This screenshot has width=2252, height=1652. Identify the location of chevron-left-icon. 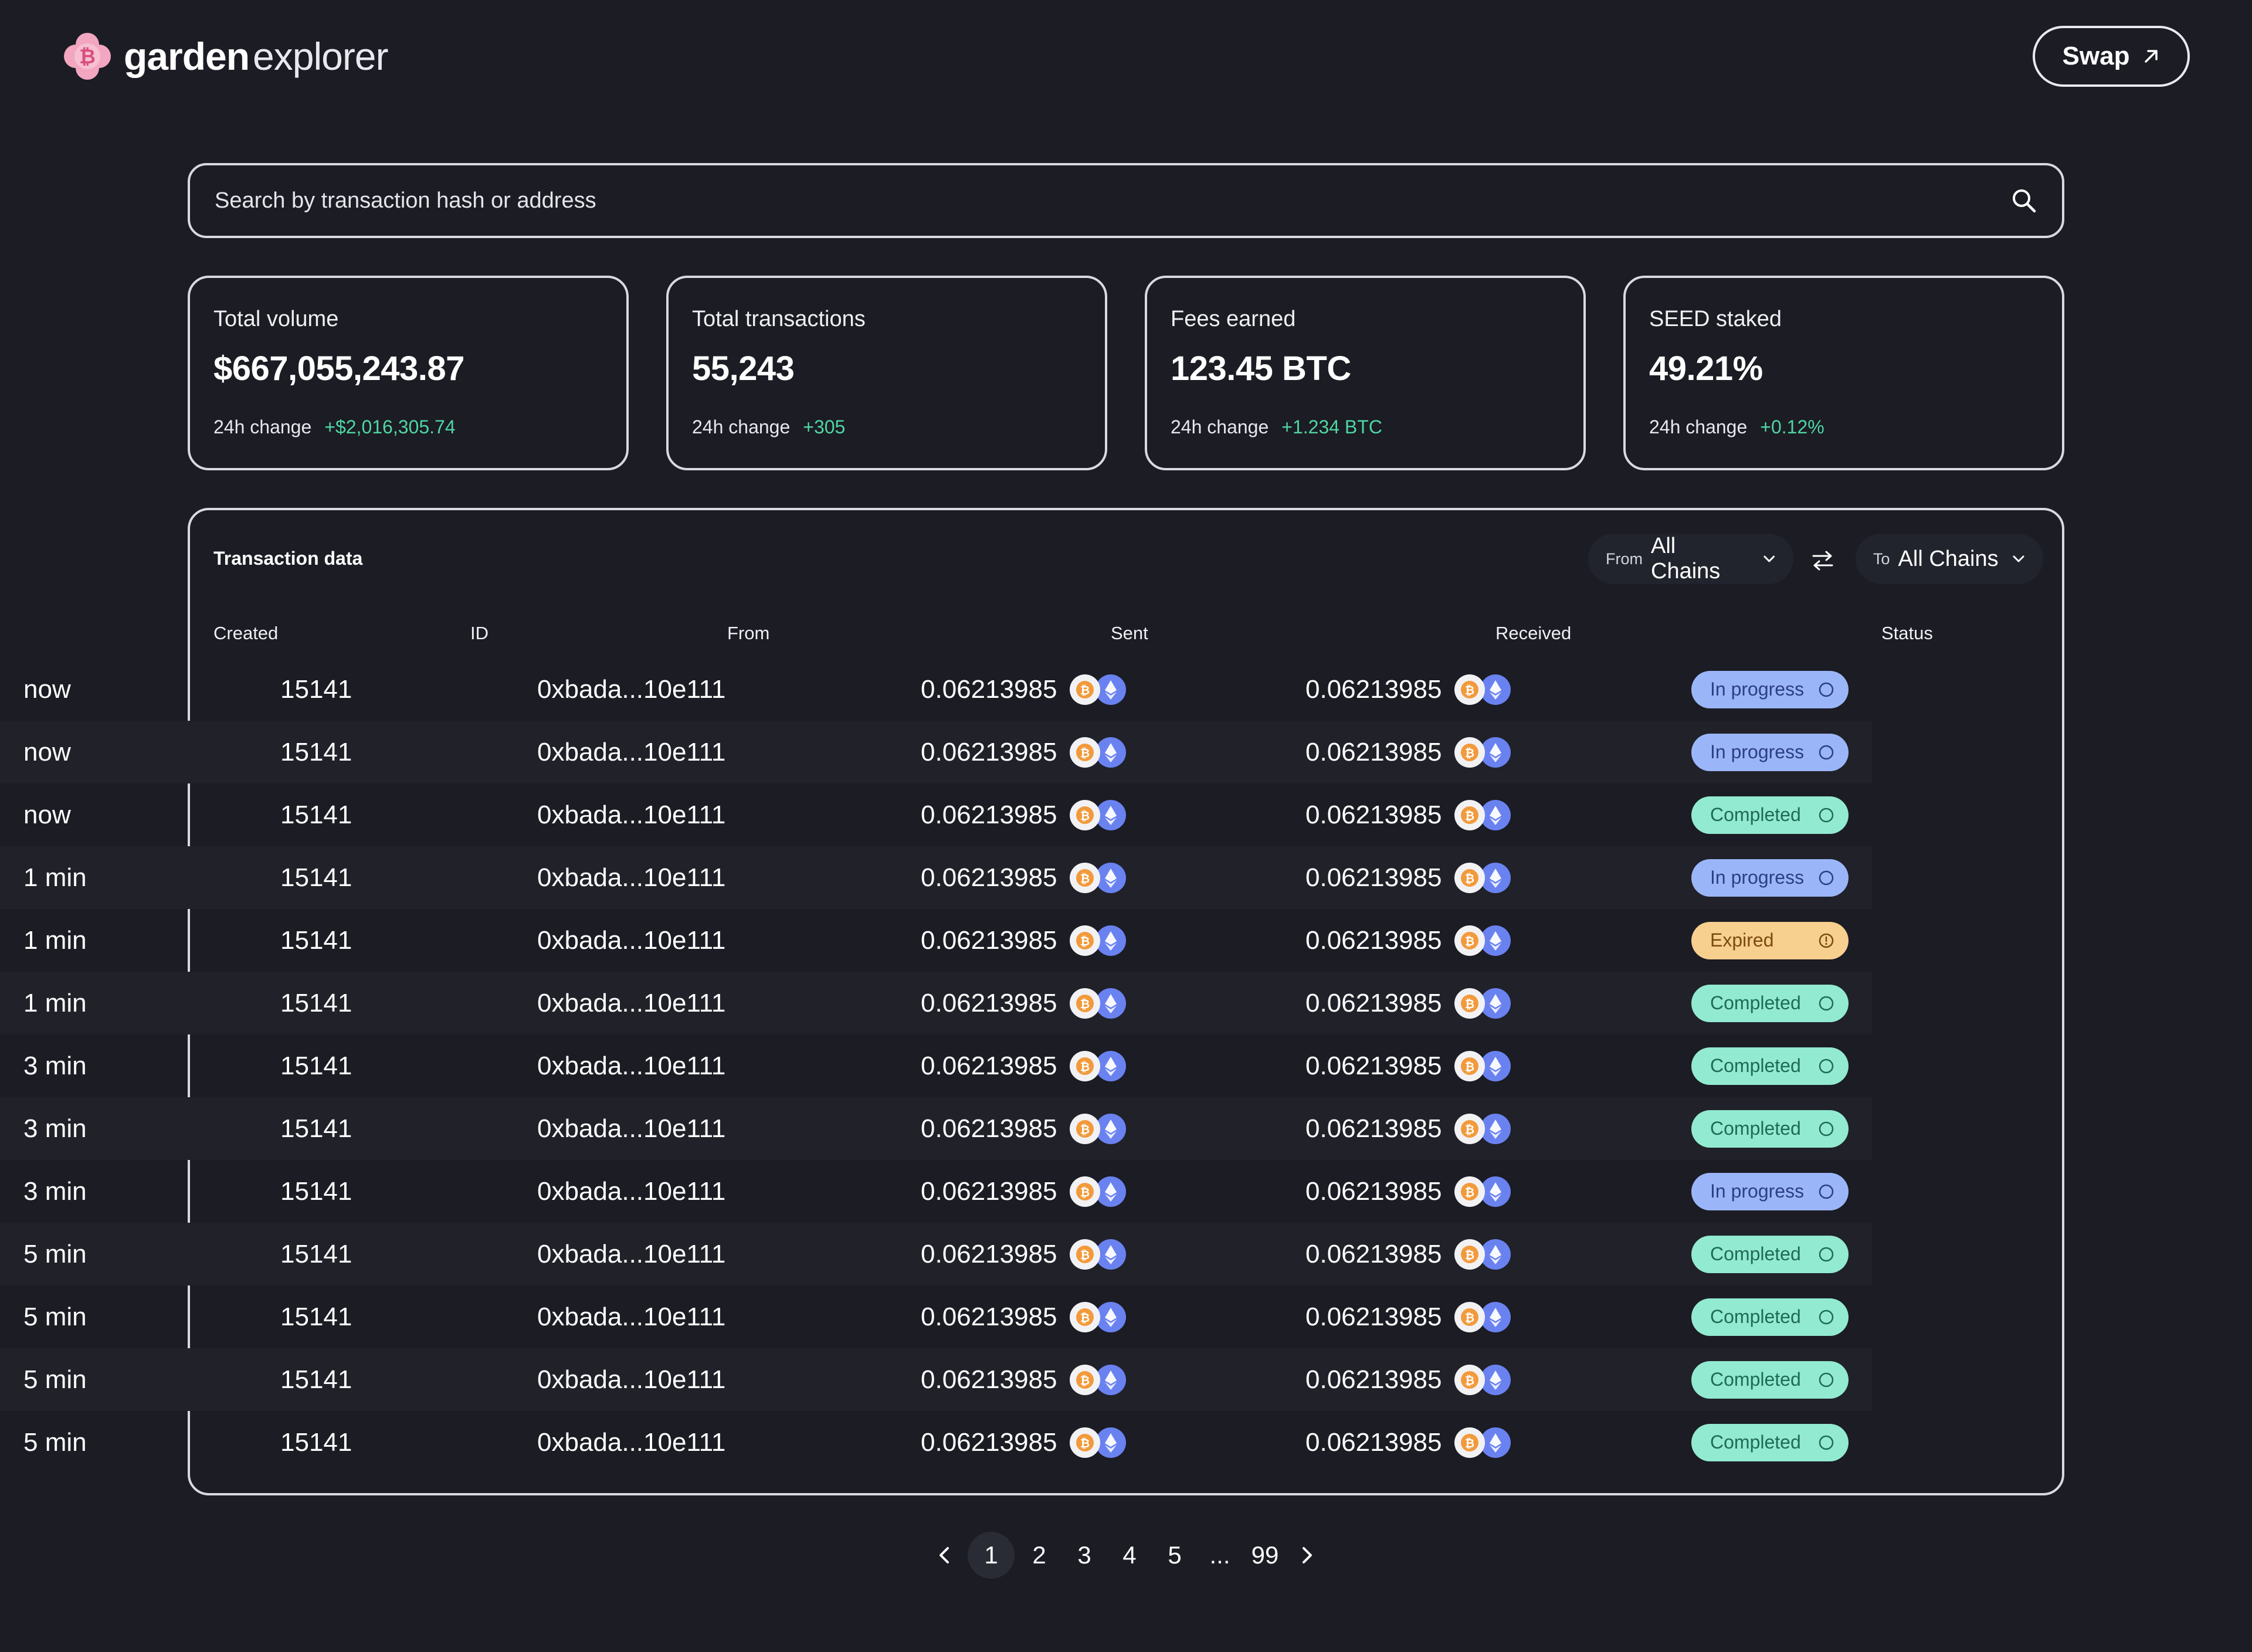
(944, 1555).